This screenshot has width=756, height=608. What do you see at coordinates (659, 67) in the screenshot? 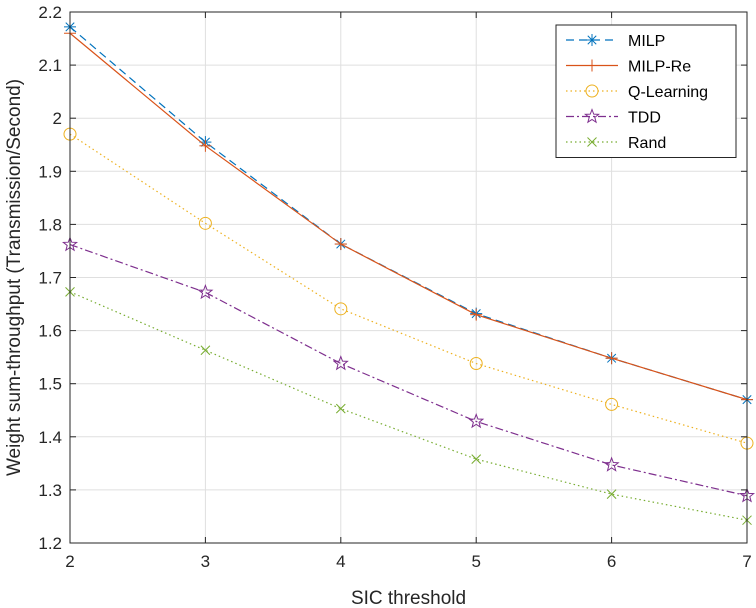
I see `legend-label: MILP-Re` at bounding box center [659, 67].